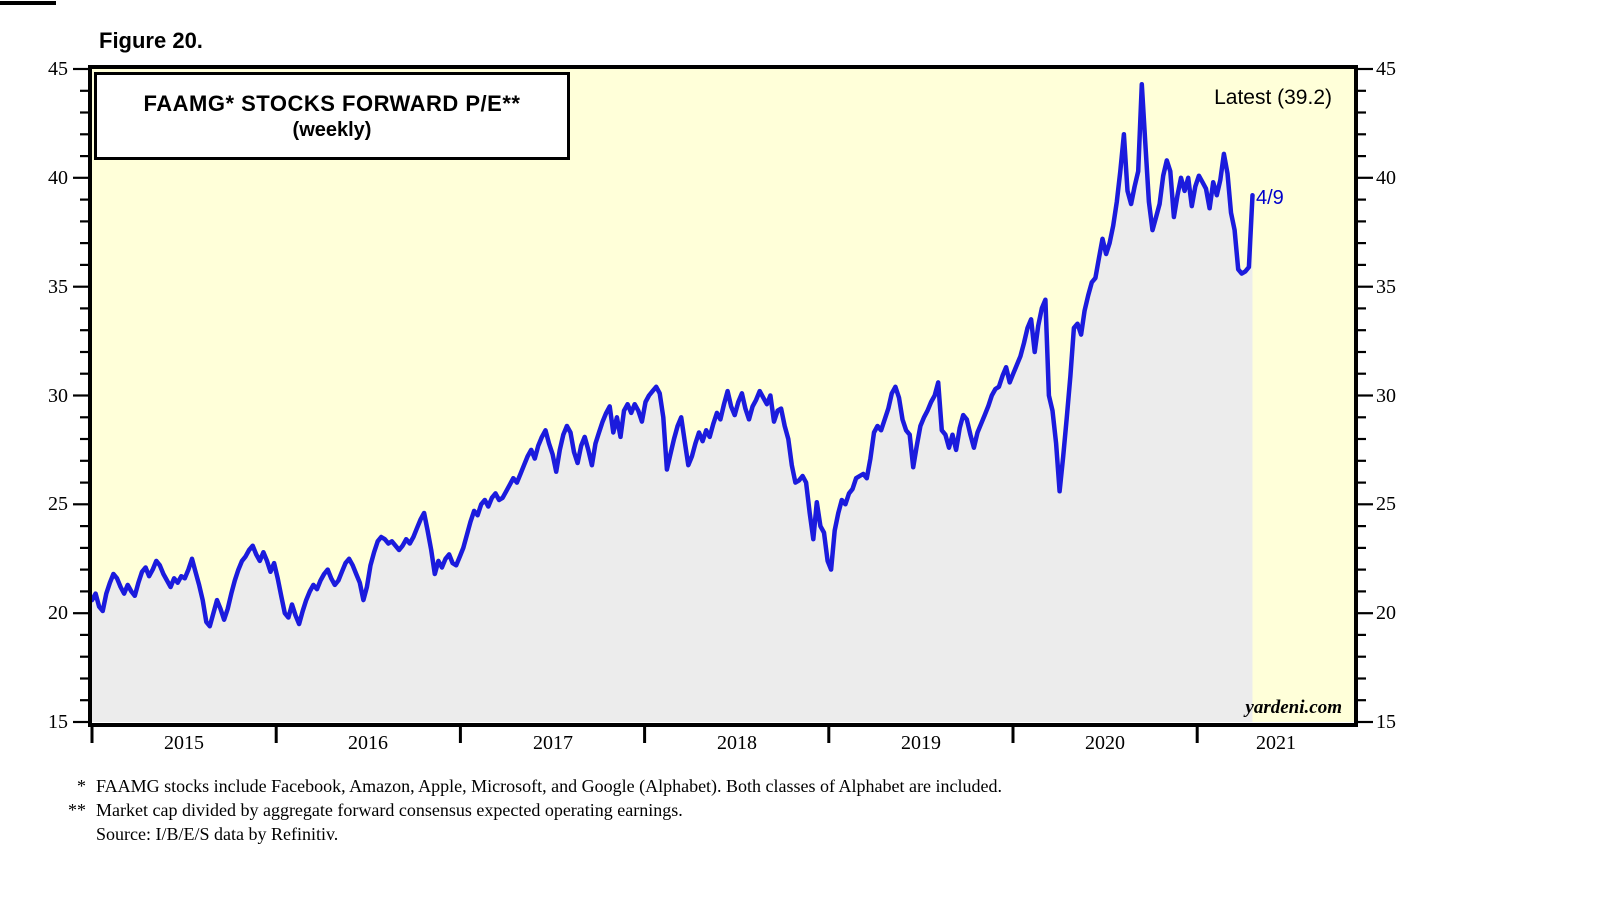 The height and width of the screenshot is (910, 1610). I want to click on figure-label: Figure 20., so click(151, 40).